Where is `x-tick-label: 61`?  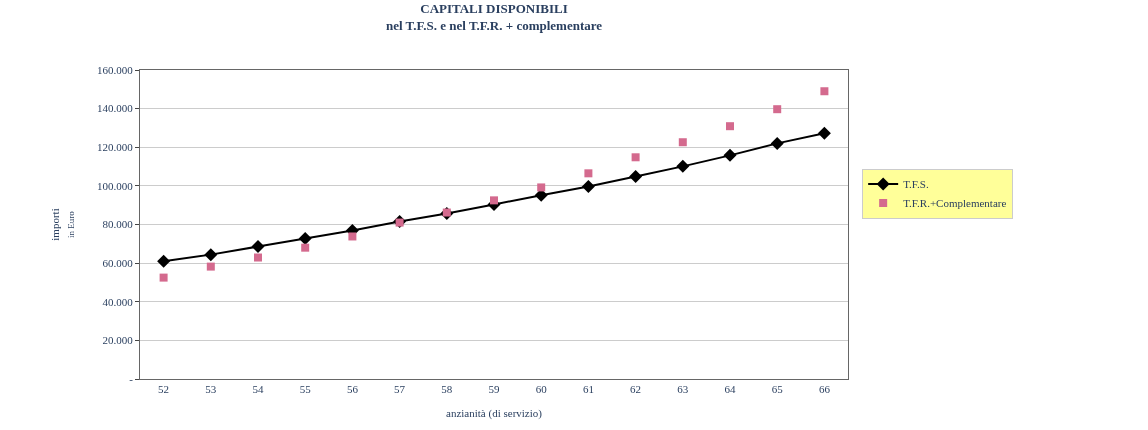
x-tick-label: 61 is located at coordinates (588, 389).